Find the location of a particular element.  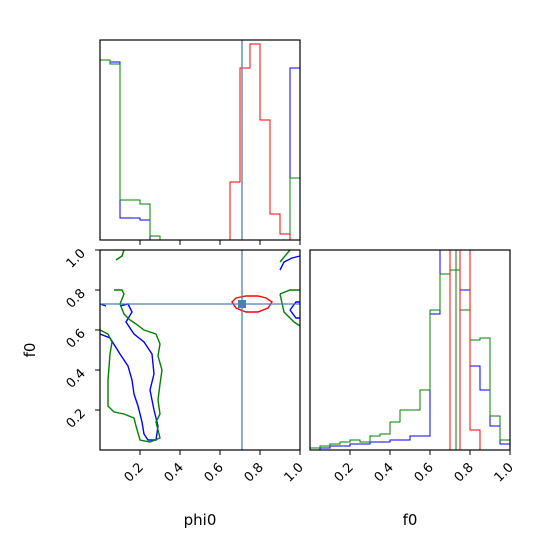

joint-truth-marker is located at coordinates (242, 304).